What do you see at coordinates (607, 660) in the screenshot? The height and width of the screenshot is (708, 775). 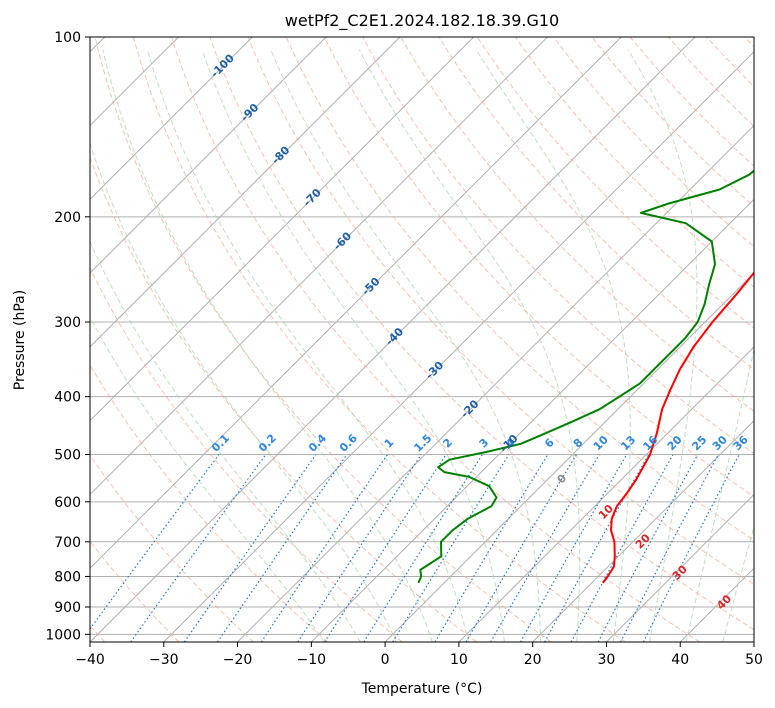 I see `x-tick-label: 30` at bounding box center [607, 660].